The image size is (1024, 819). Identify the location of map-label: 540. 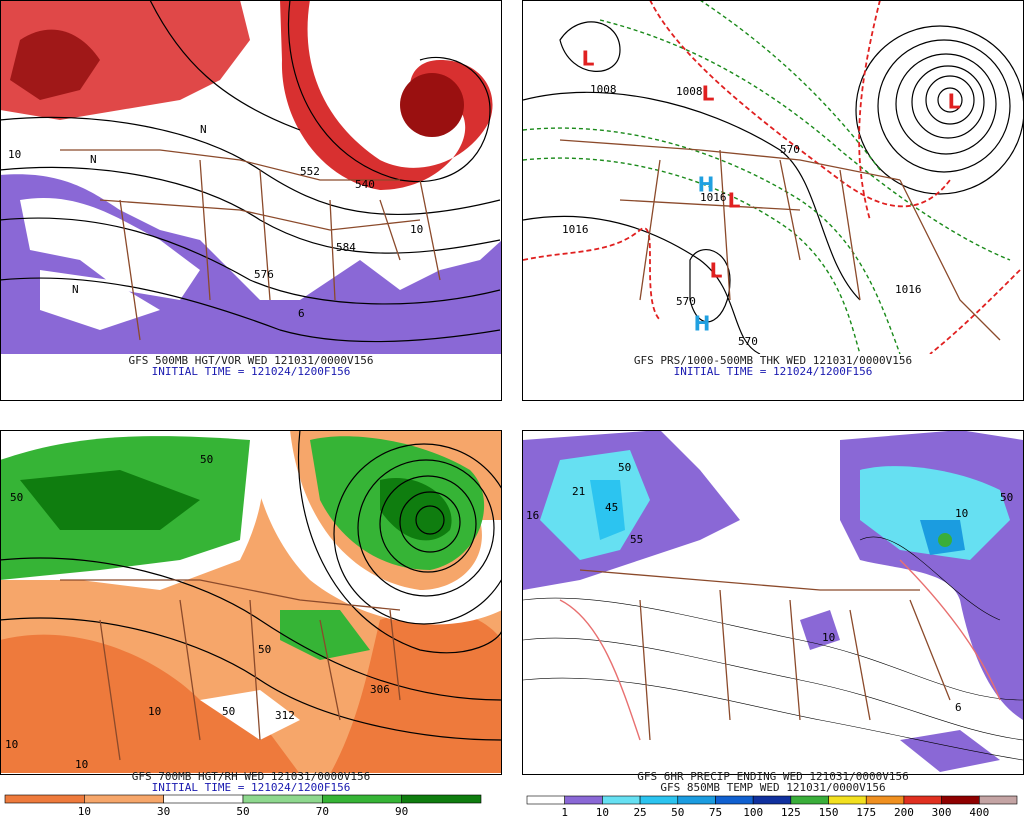
(365, 184).